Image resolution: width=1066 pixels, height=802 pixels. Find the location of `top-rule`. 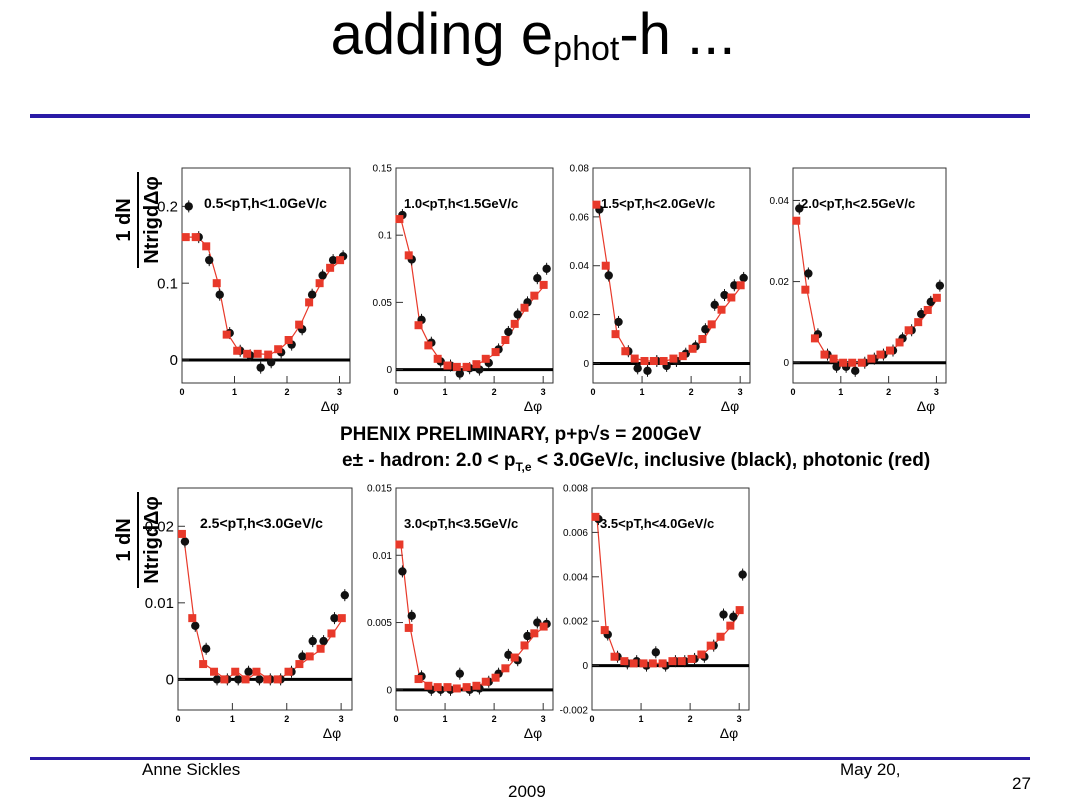

top-rule is located at coordinates (530, 116).